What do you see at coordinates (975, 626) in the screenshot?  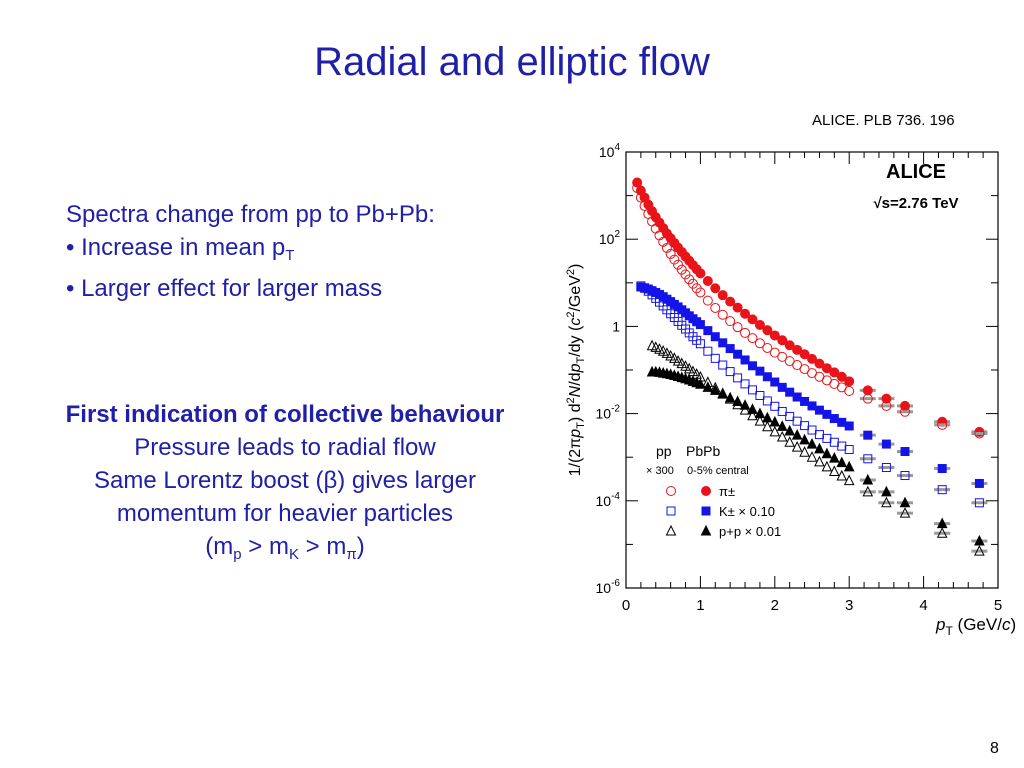 I see `x-axis-label: pT (GeV/c)` at bounding box center [975, 626].